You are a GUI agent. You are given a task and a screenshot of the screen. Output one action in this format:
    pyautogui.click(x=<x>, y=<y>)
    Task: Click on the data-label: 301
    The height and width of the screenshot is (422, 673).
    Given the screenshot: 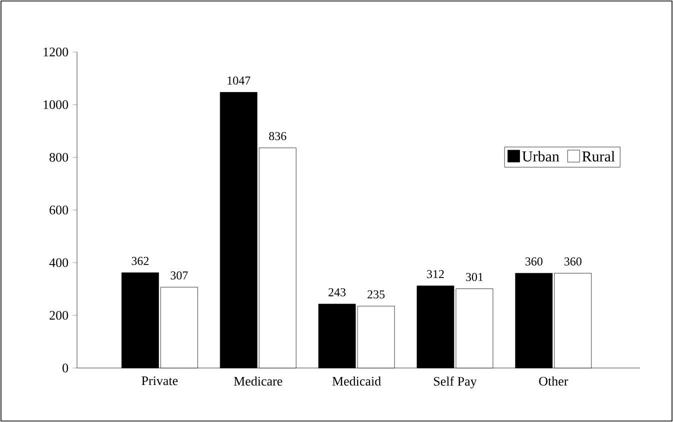 What is the action you would take?
    pyautogui.click(x=474, y=277)
    